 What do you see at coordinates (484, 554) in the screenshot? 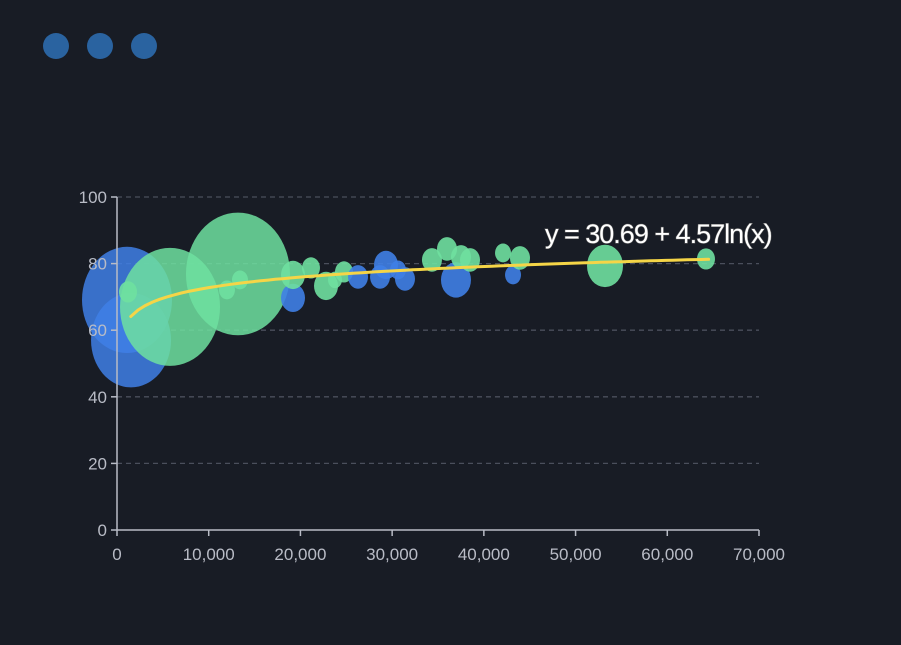
I see `x-tick-label: 40,000` at bounding box center [484, 554].